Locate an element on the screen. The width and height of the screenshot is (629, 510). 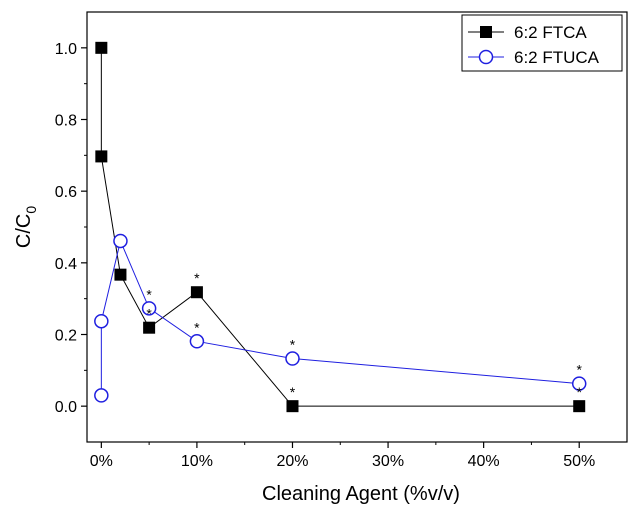
y-tick-label: 0.8 is located at coordinates (66, 121).